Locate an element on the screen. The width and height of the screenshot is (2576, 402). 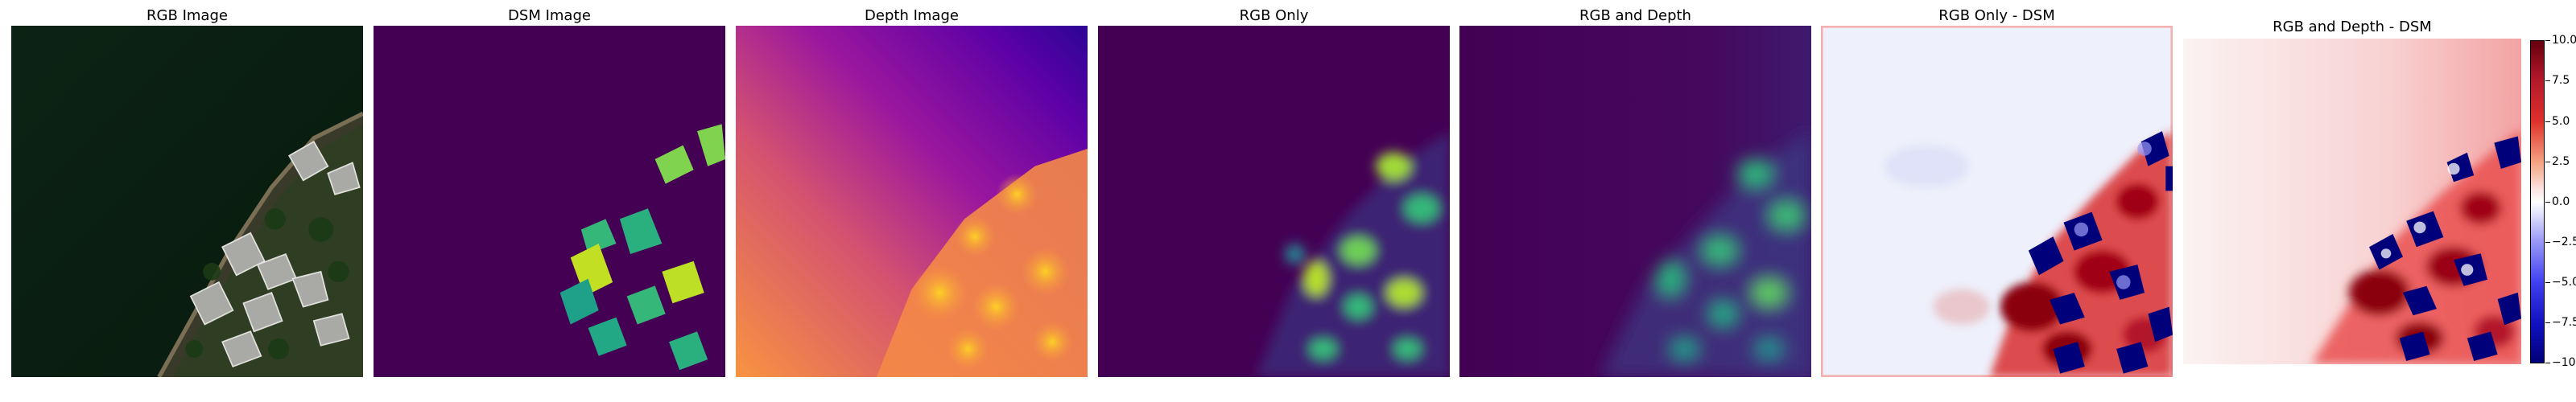
depth-image-panel is located at coordinates (912, 201).